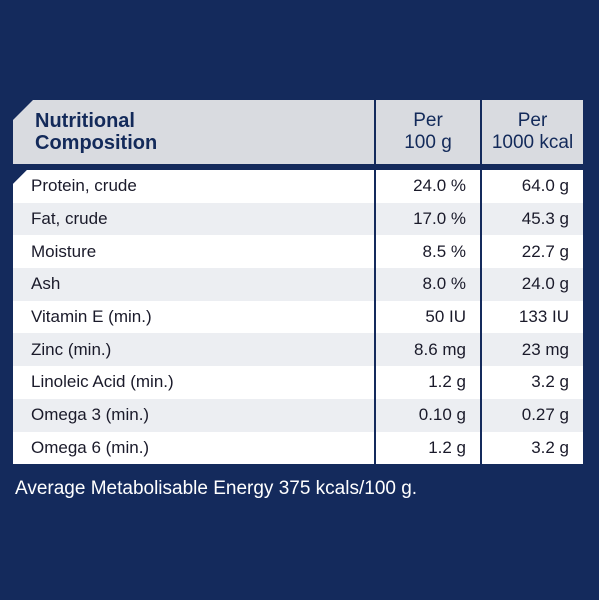  I want to click on header-label-line2: Composition, so click(96, 143).